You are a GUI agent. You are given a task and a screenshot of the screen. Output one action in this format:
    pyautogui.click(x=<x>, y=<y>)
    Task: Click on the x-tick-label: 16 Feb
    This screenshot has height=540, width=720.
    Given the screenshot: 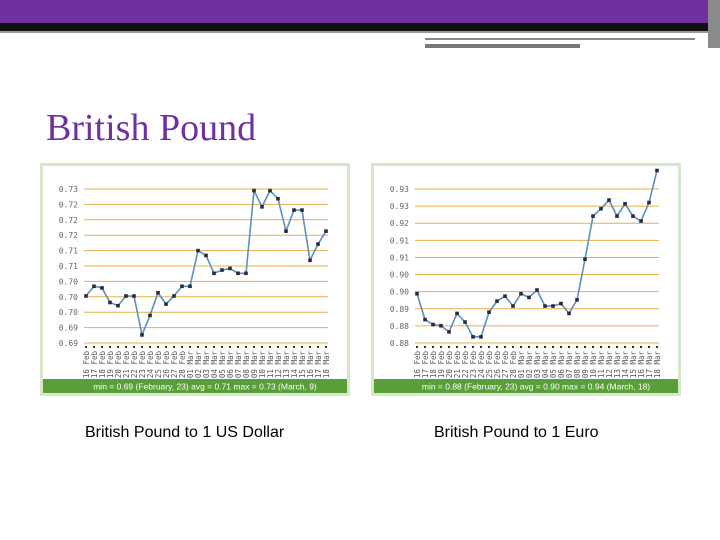 What is the action you would take?
    pyautogui.click(x=417, y=365)
    